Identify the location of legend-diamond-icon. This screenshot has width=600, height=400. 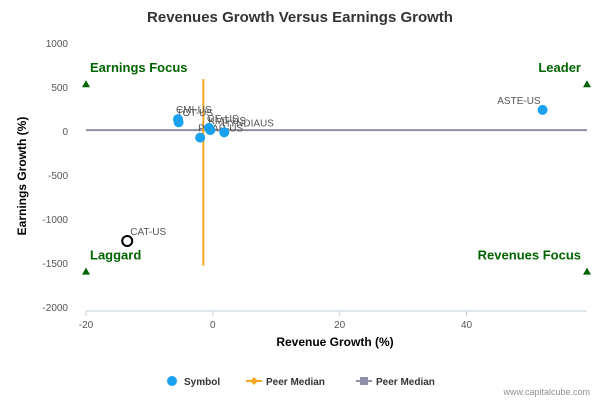
(254, 381).